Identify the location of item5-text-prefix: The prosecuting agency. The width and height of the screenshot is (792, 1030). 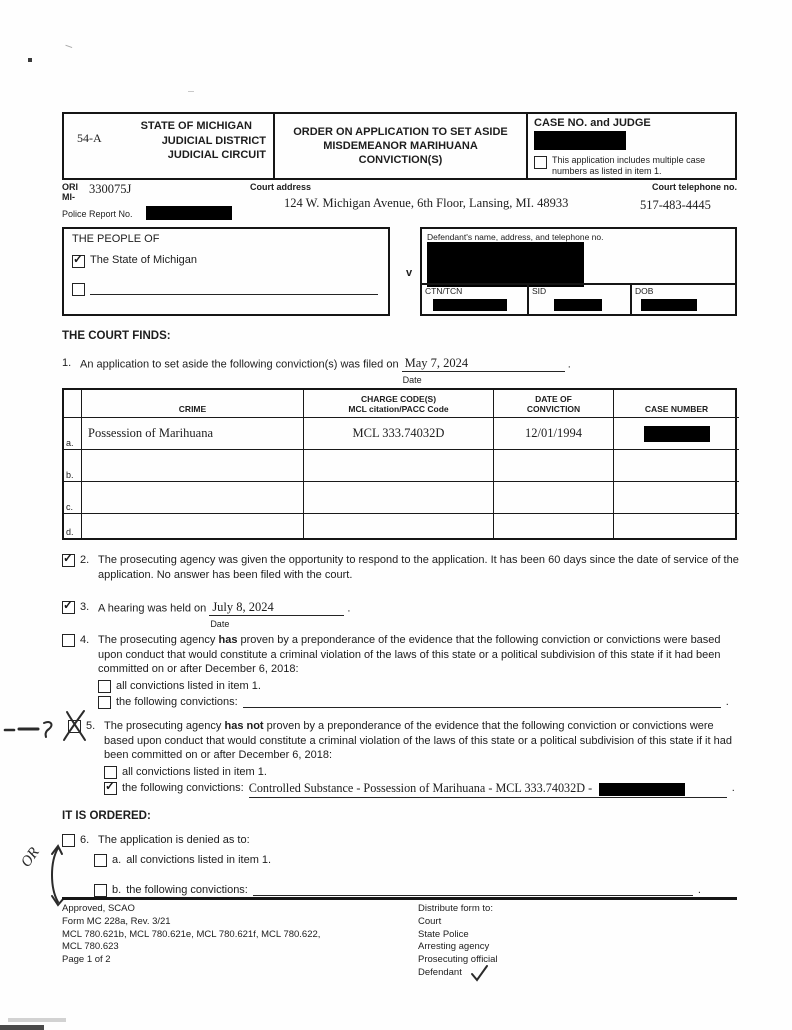
(163, 726).